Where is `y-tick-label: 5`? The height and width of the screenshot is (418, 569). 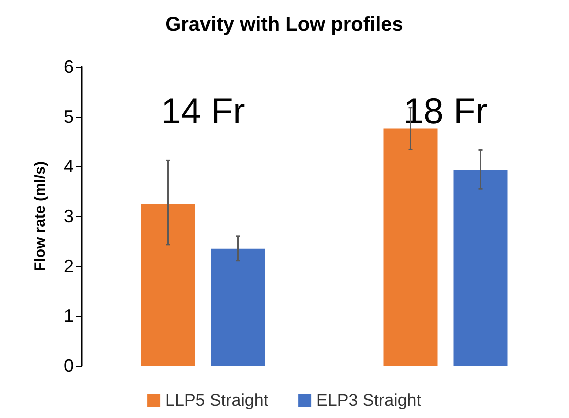
y-tick-label: 5 is located at coordinates (69, 116).